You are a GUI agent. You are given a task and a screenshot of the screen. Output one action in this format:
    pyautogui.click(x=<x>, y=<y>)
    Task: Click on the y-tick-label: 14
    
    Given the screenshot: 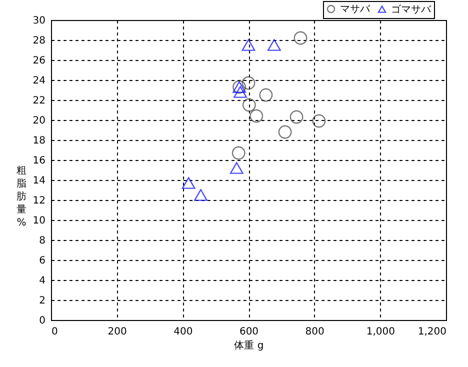 What is the action you would take?
    pyautogui.click(x=39, y=181)
    